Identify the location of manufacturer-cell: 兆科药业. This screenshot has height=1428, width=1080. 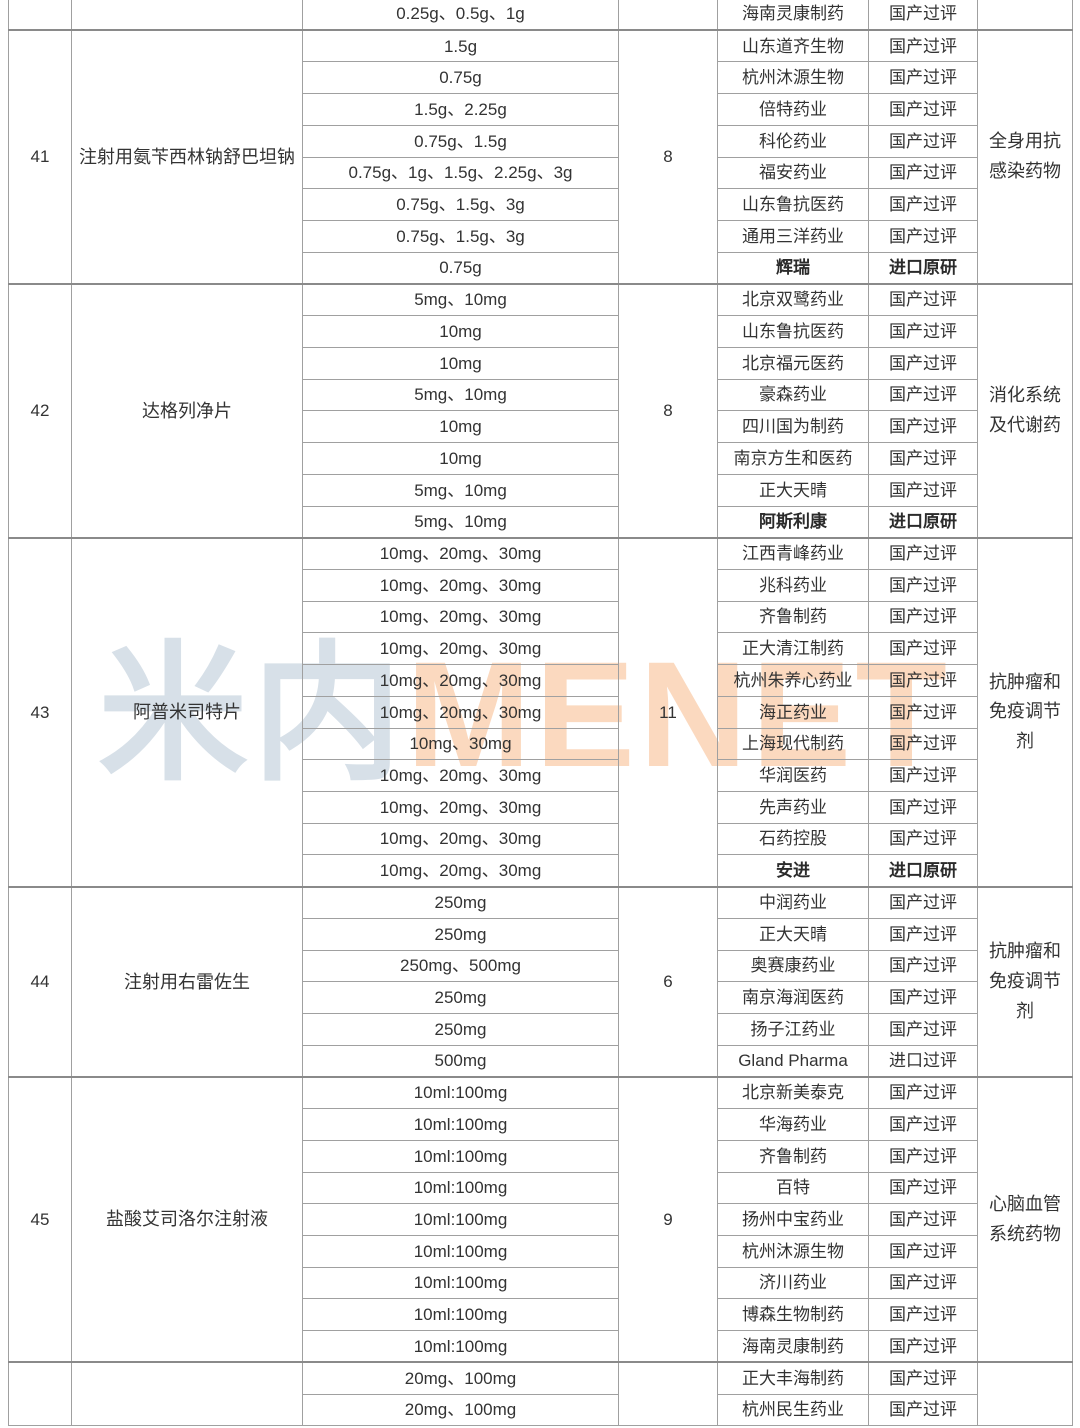
(793, 585).